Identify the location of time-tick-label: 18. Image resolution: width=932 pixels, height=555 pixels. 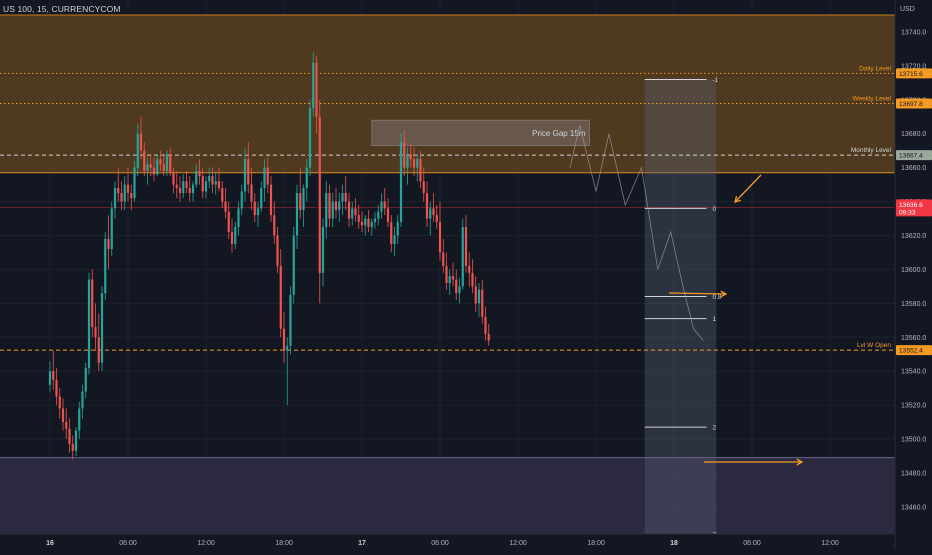
(674, 543).